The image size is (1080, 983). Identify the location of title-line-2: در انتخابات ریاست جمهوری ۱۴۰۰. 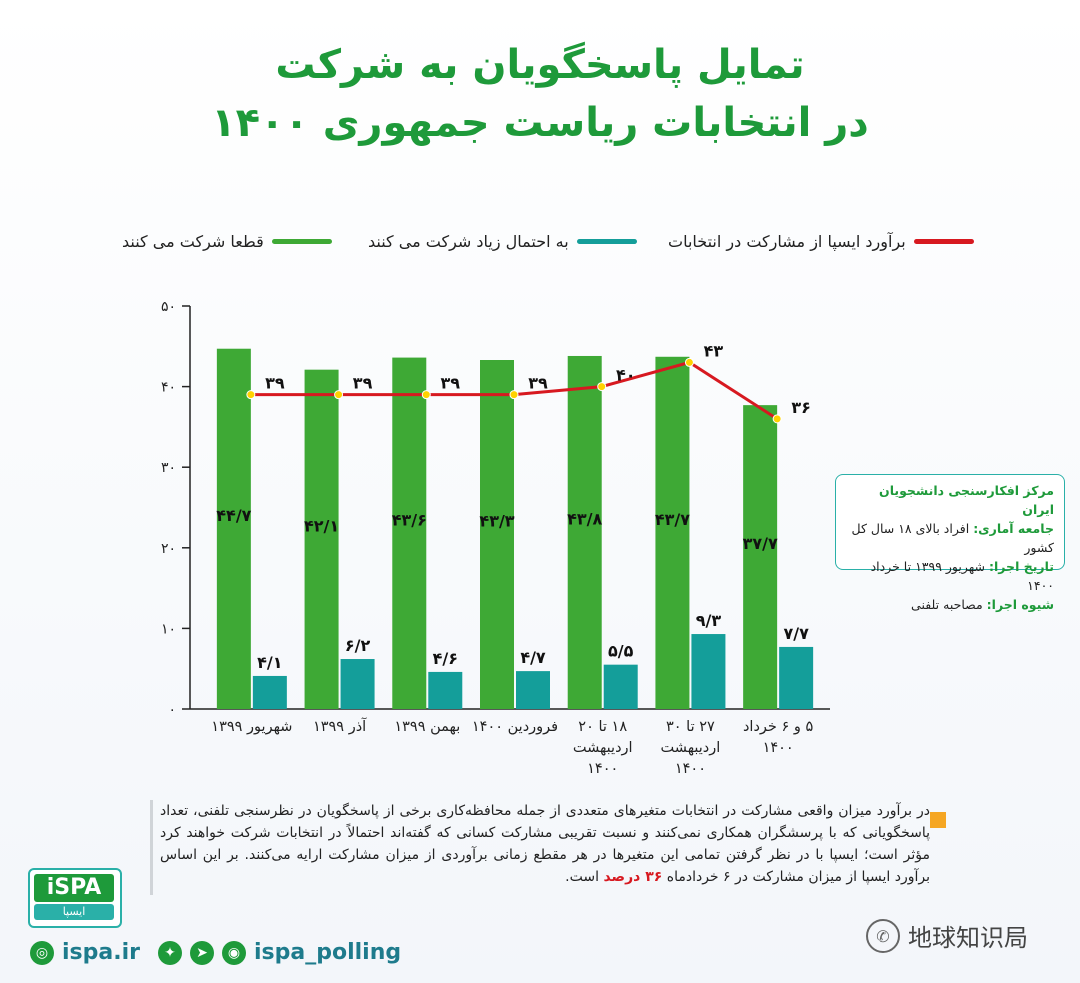
(540, 123).